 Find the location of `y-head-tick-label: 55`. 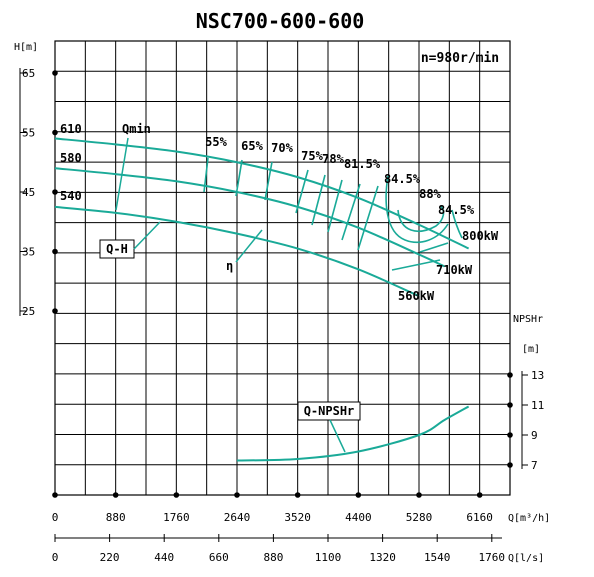

y-head-tick-label: 55 is located at coordinates (28, 133).